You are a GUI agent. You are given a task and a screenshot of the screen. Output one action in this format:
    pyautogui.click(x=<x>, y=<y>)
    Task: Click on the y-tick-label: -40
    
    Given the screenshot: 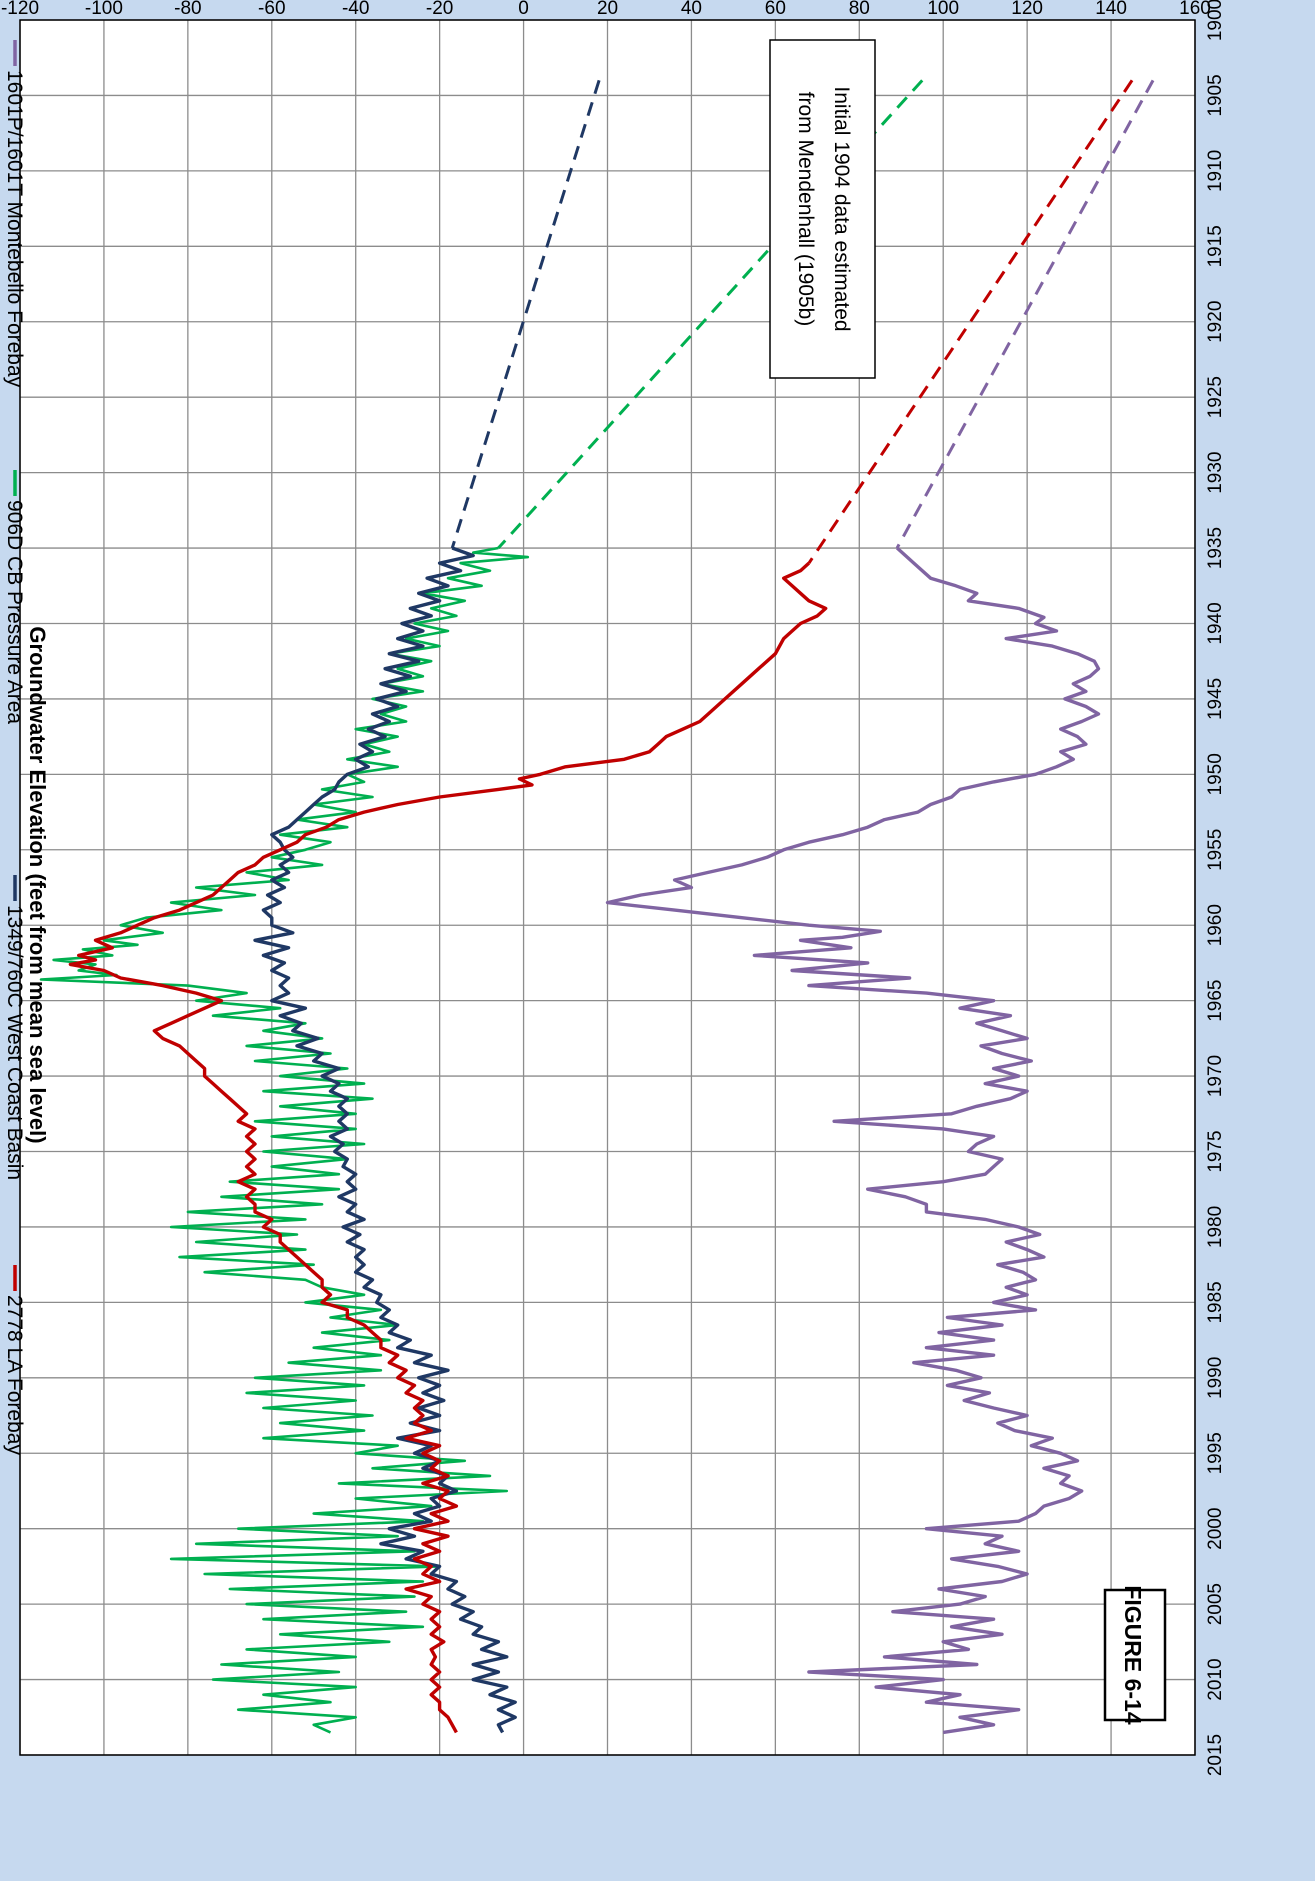 What is the action you would take?
    pyautogui.click(x=355, y=9)
    